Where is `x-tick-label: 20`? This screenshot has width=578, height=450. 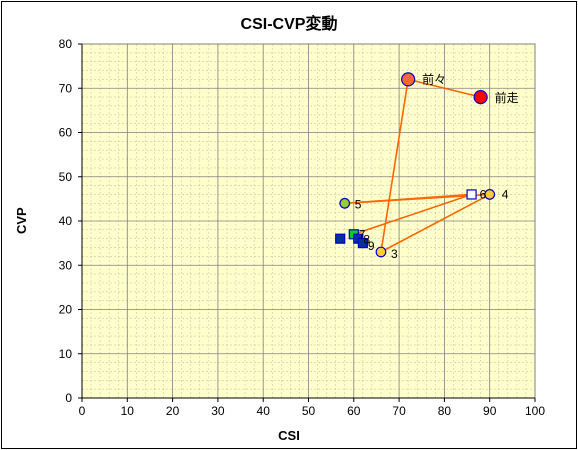
x-tick-label: 20 is located at coordinates (173, 411).